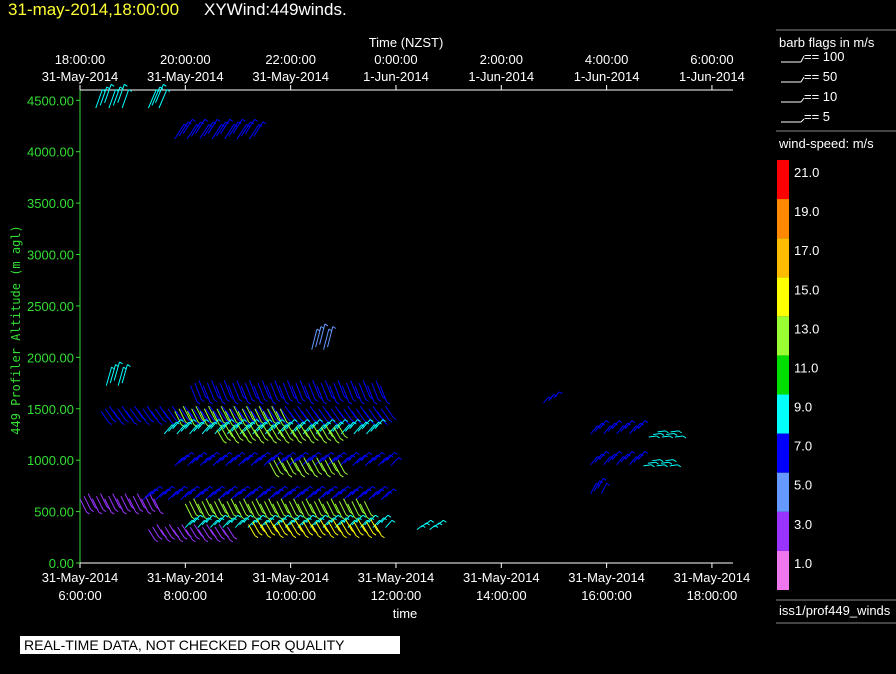 Image resolution: width=896 pixels, height=674 pixels. Describe the element at coordinates (185, 595) in the screenshot. I see `x-tick-label: 8:00:00` at that location.